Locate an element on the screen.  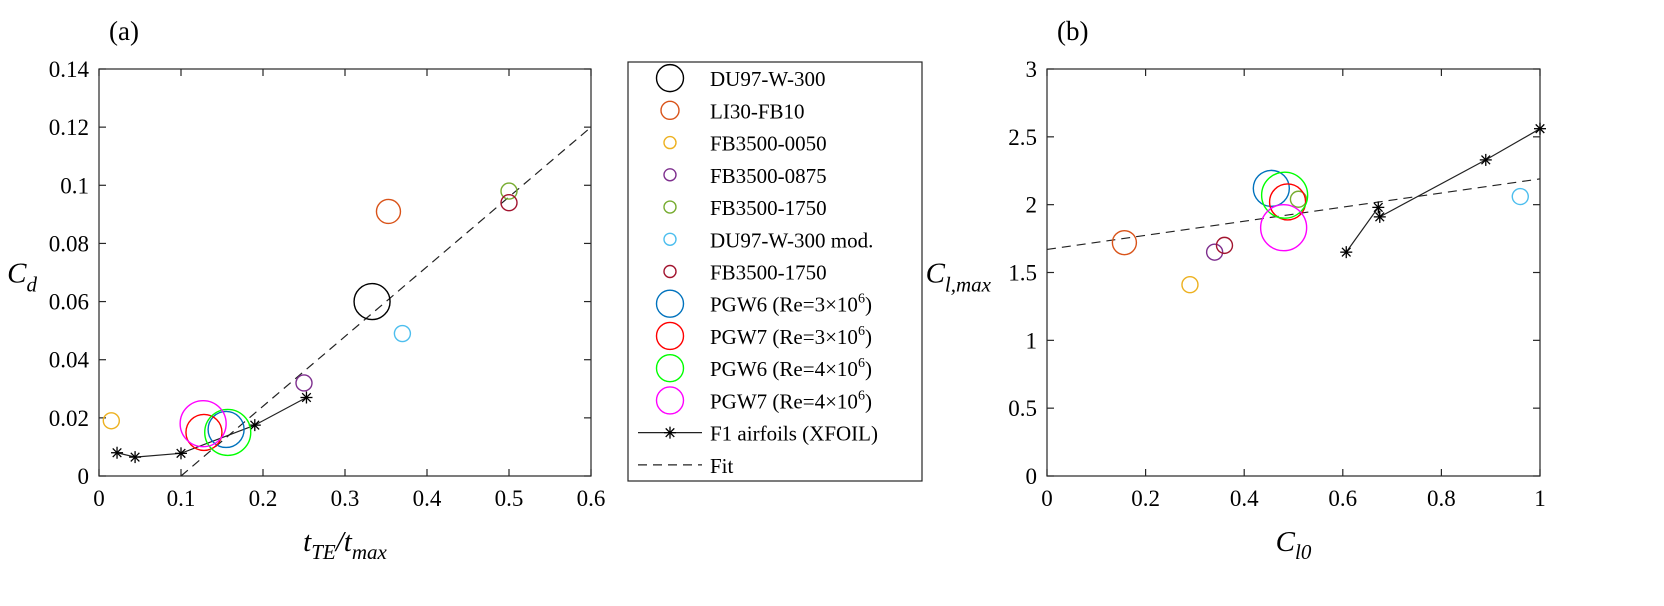
legend-label: LI30-FB10 is located at coordinates (757, 111).